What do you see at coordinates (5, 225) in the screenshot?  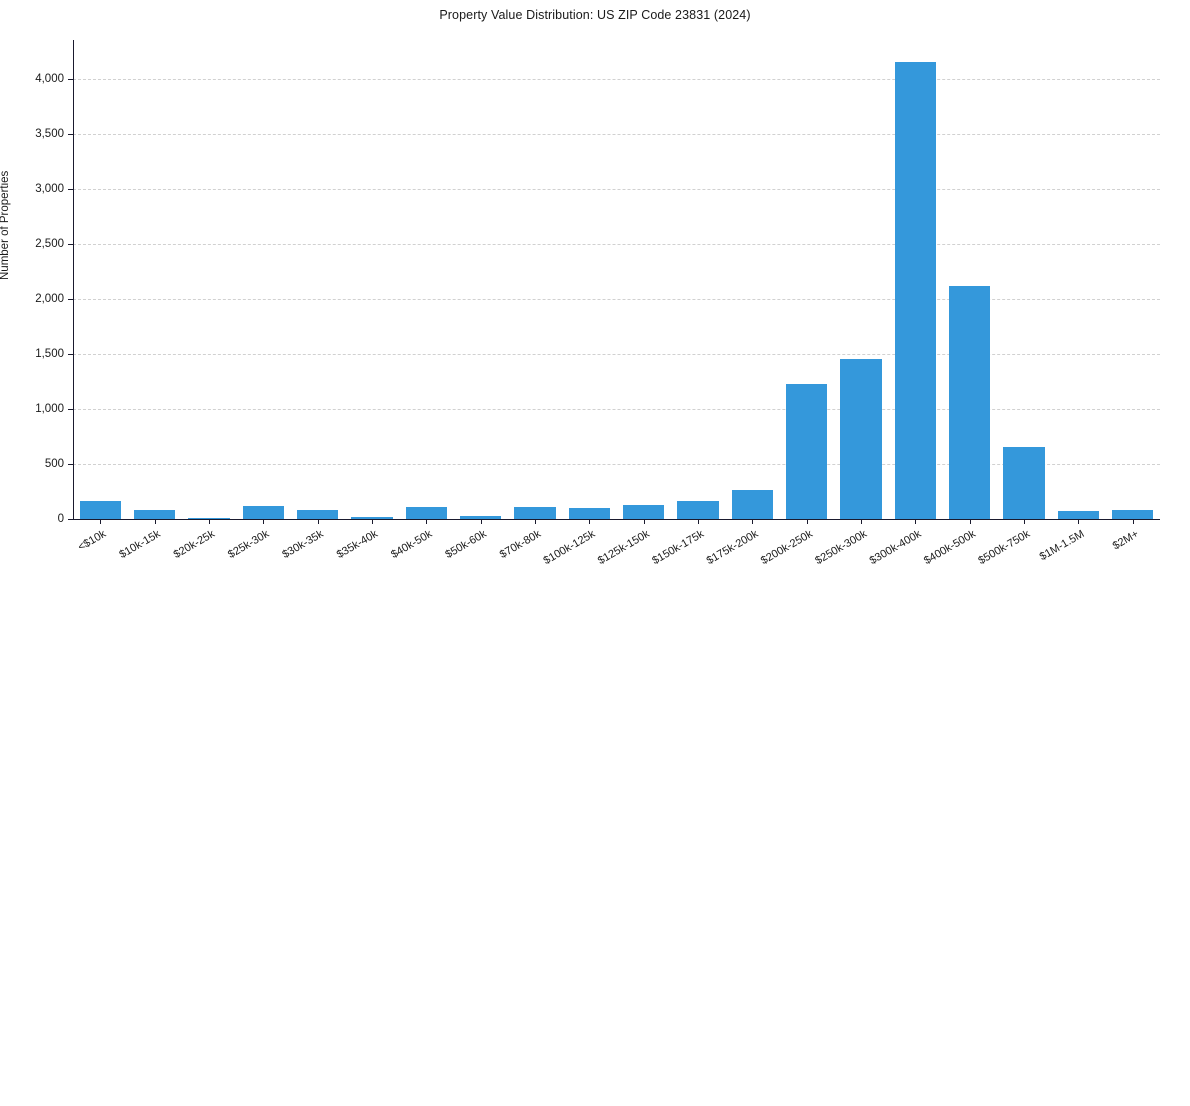 I see `y-axis-label: Number of Properties` at bounding box center [5, 225].